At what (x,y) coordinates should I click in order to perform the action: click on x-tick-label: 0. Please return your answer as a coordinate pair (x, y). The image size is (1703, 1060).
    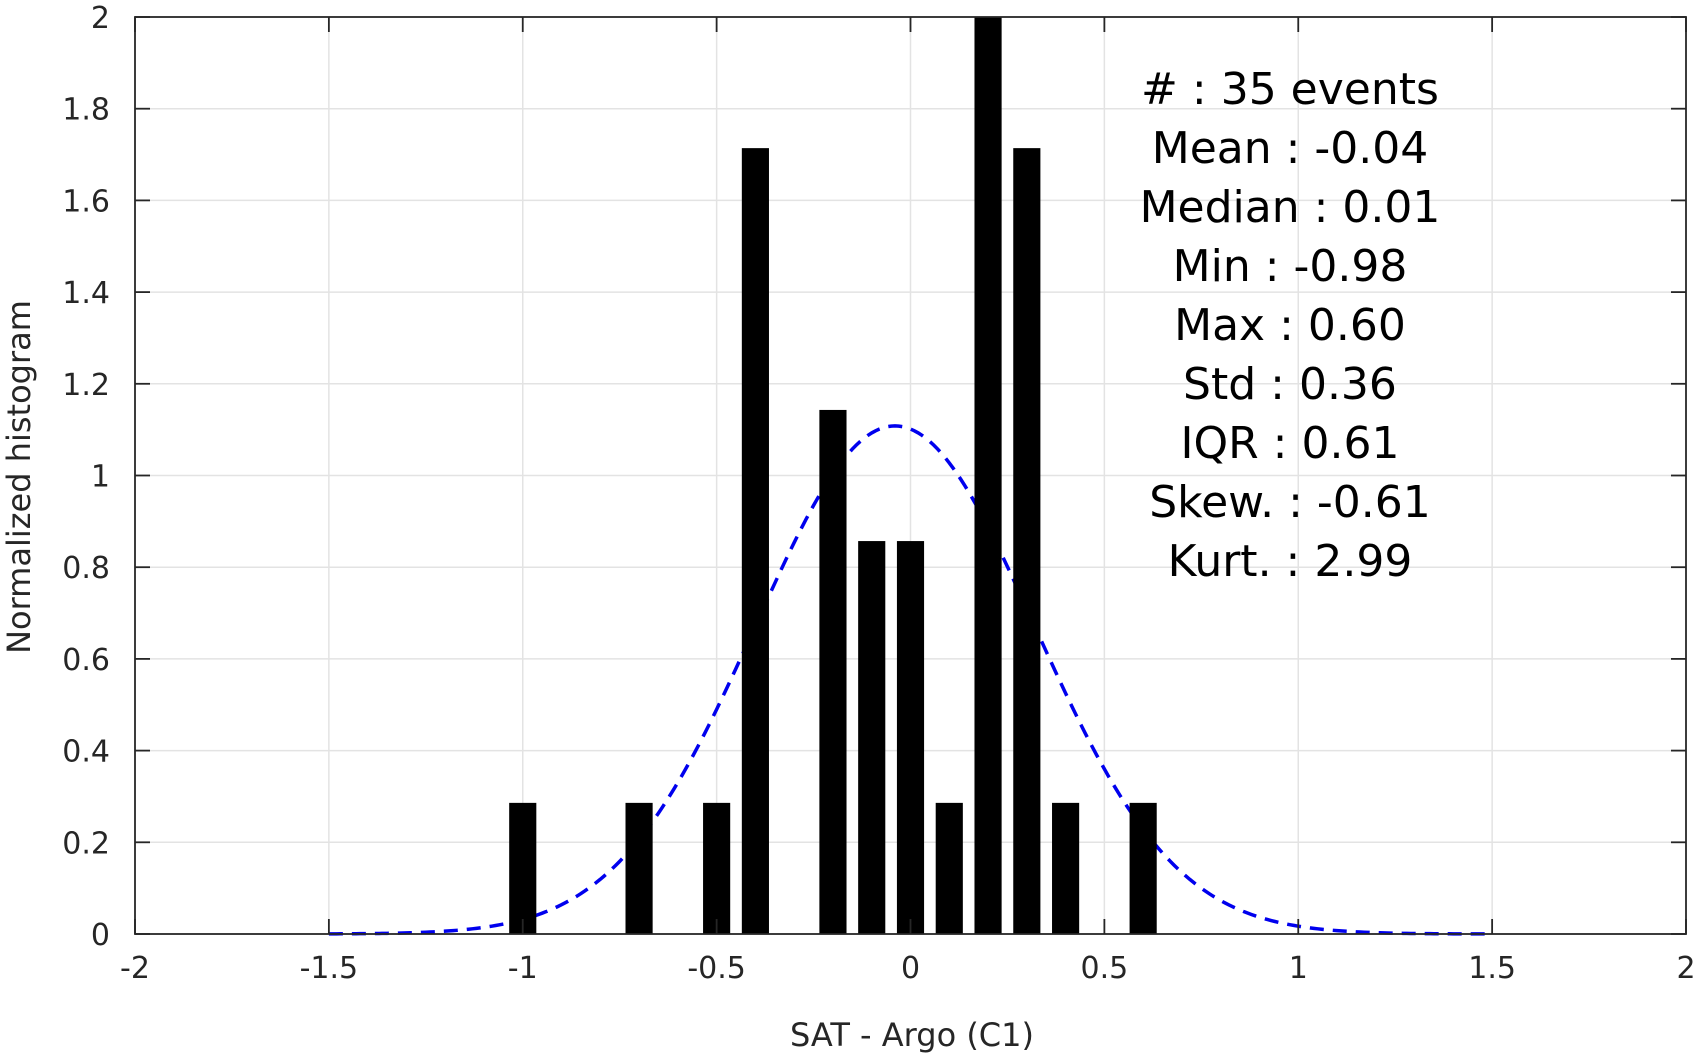
    Looking at the image, I should click on (910, 968).